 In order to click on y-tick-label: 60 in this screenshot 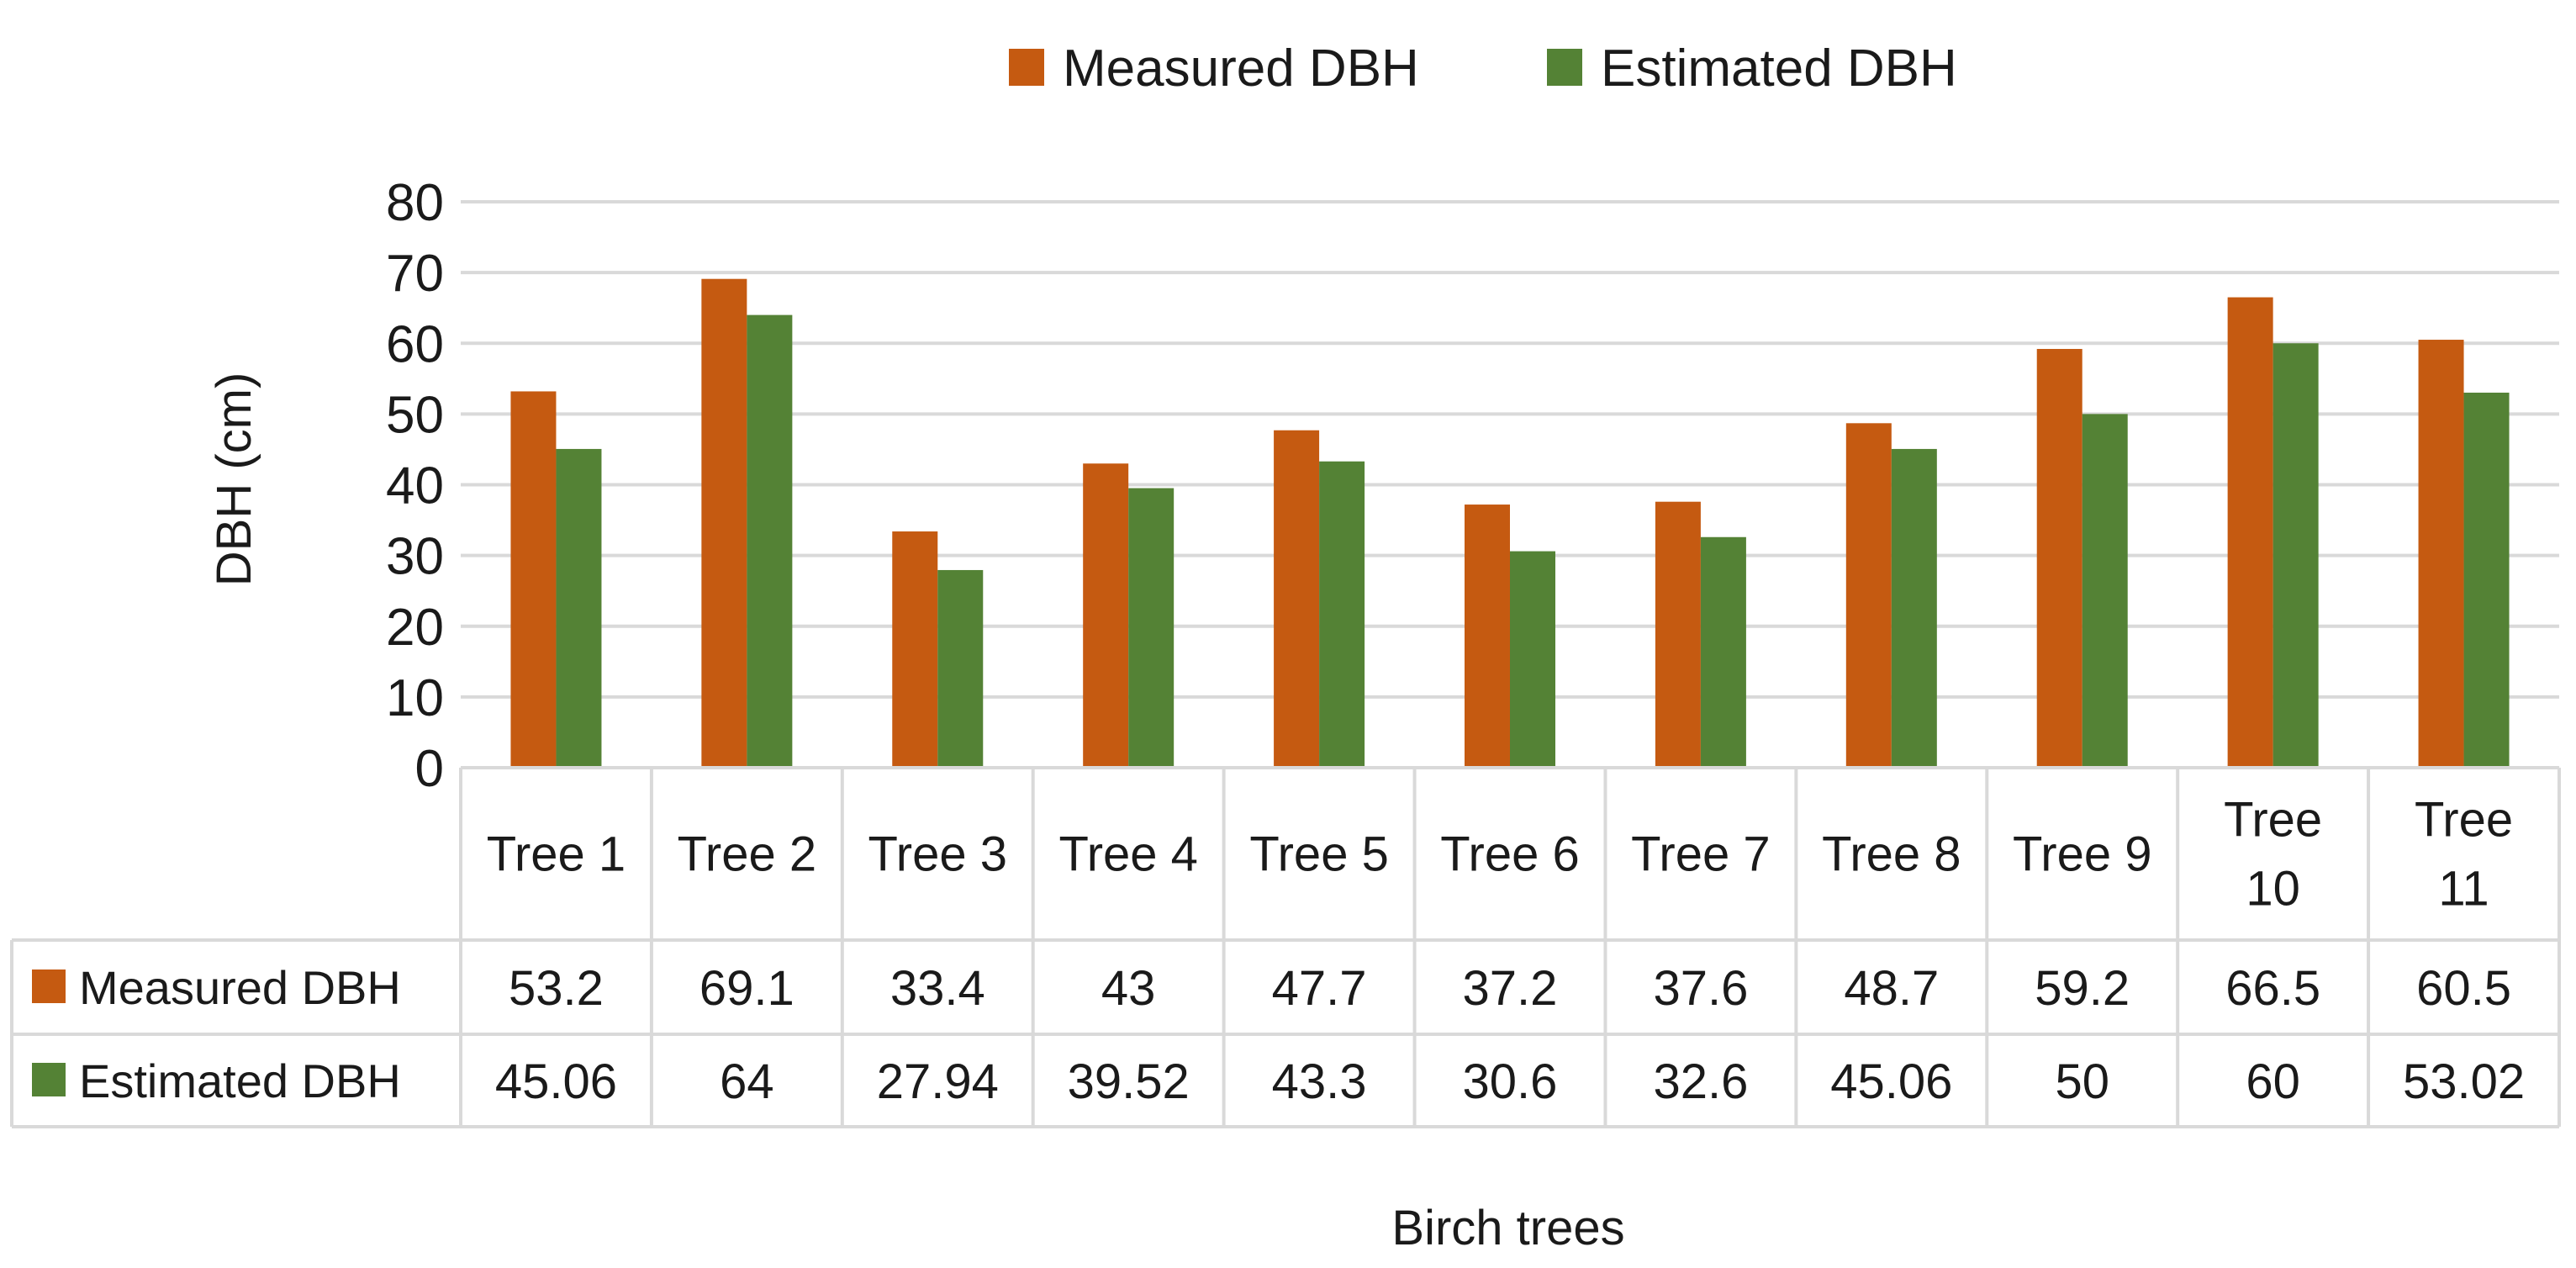, I will do `click(415, 344)`.